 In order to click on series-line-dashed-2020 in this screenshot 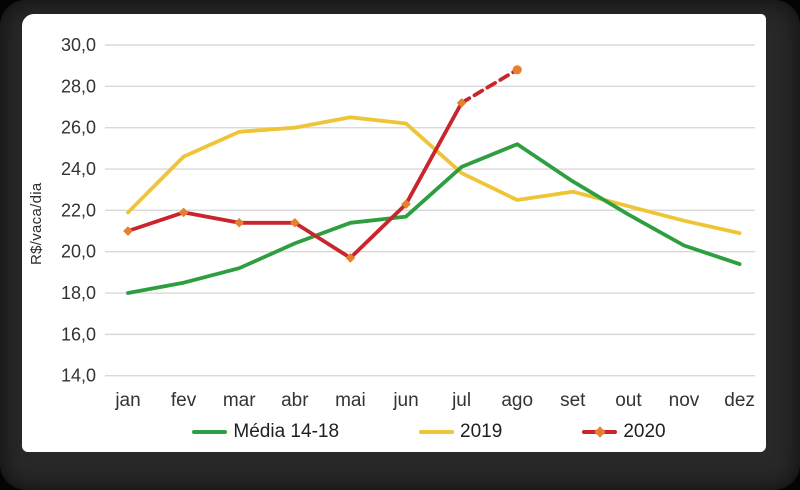, I will do `click(489, 86)`.